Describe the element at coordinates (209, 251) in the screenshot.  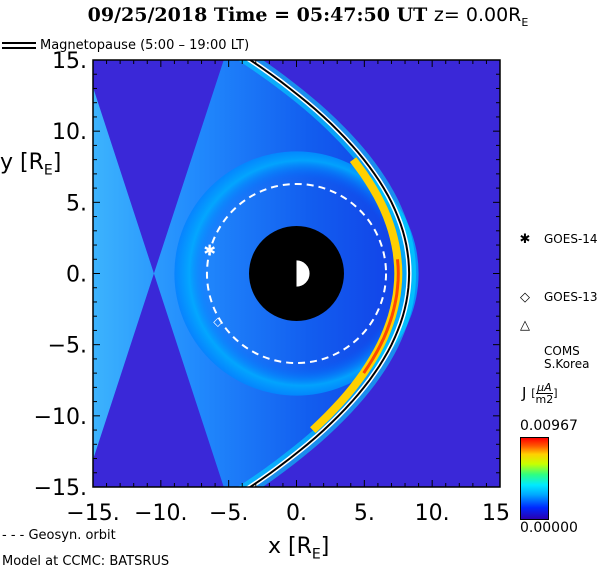
I see `goes-14-marker: ✱` at that location.